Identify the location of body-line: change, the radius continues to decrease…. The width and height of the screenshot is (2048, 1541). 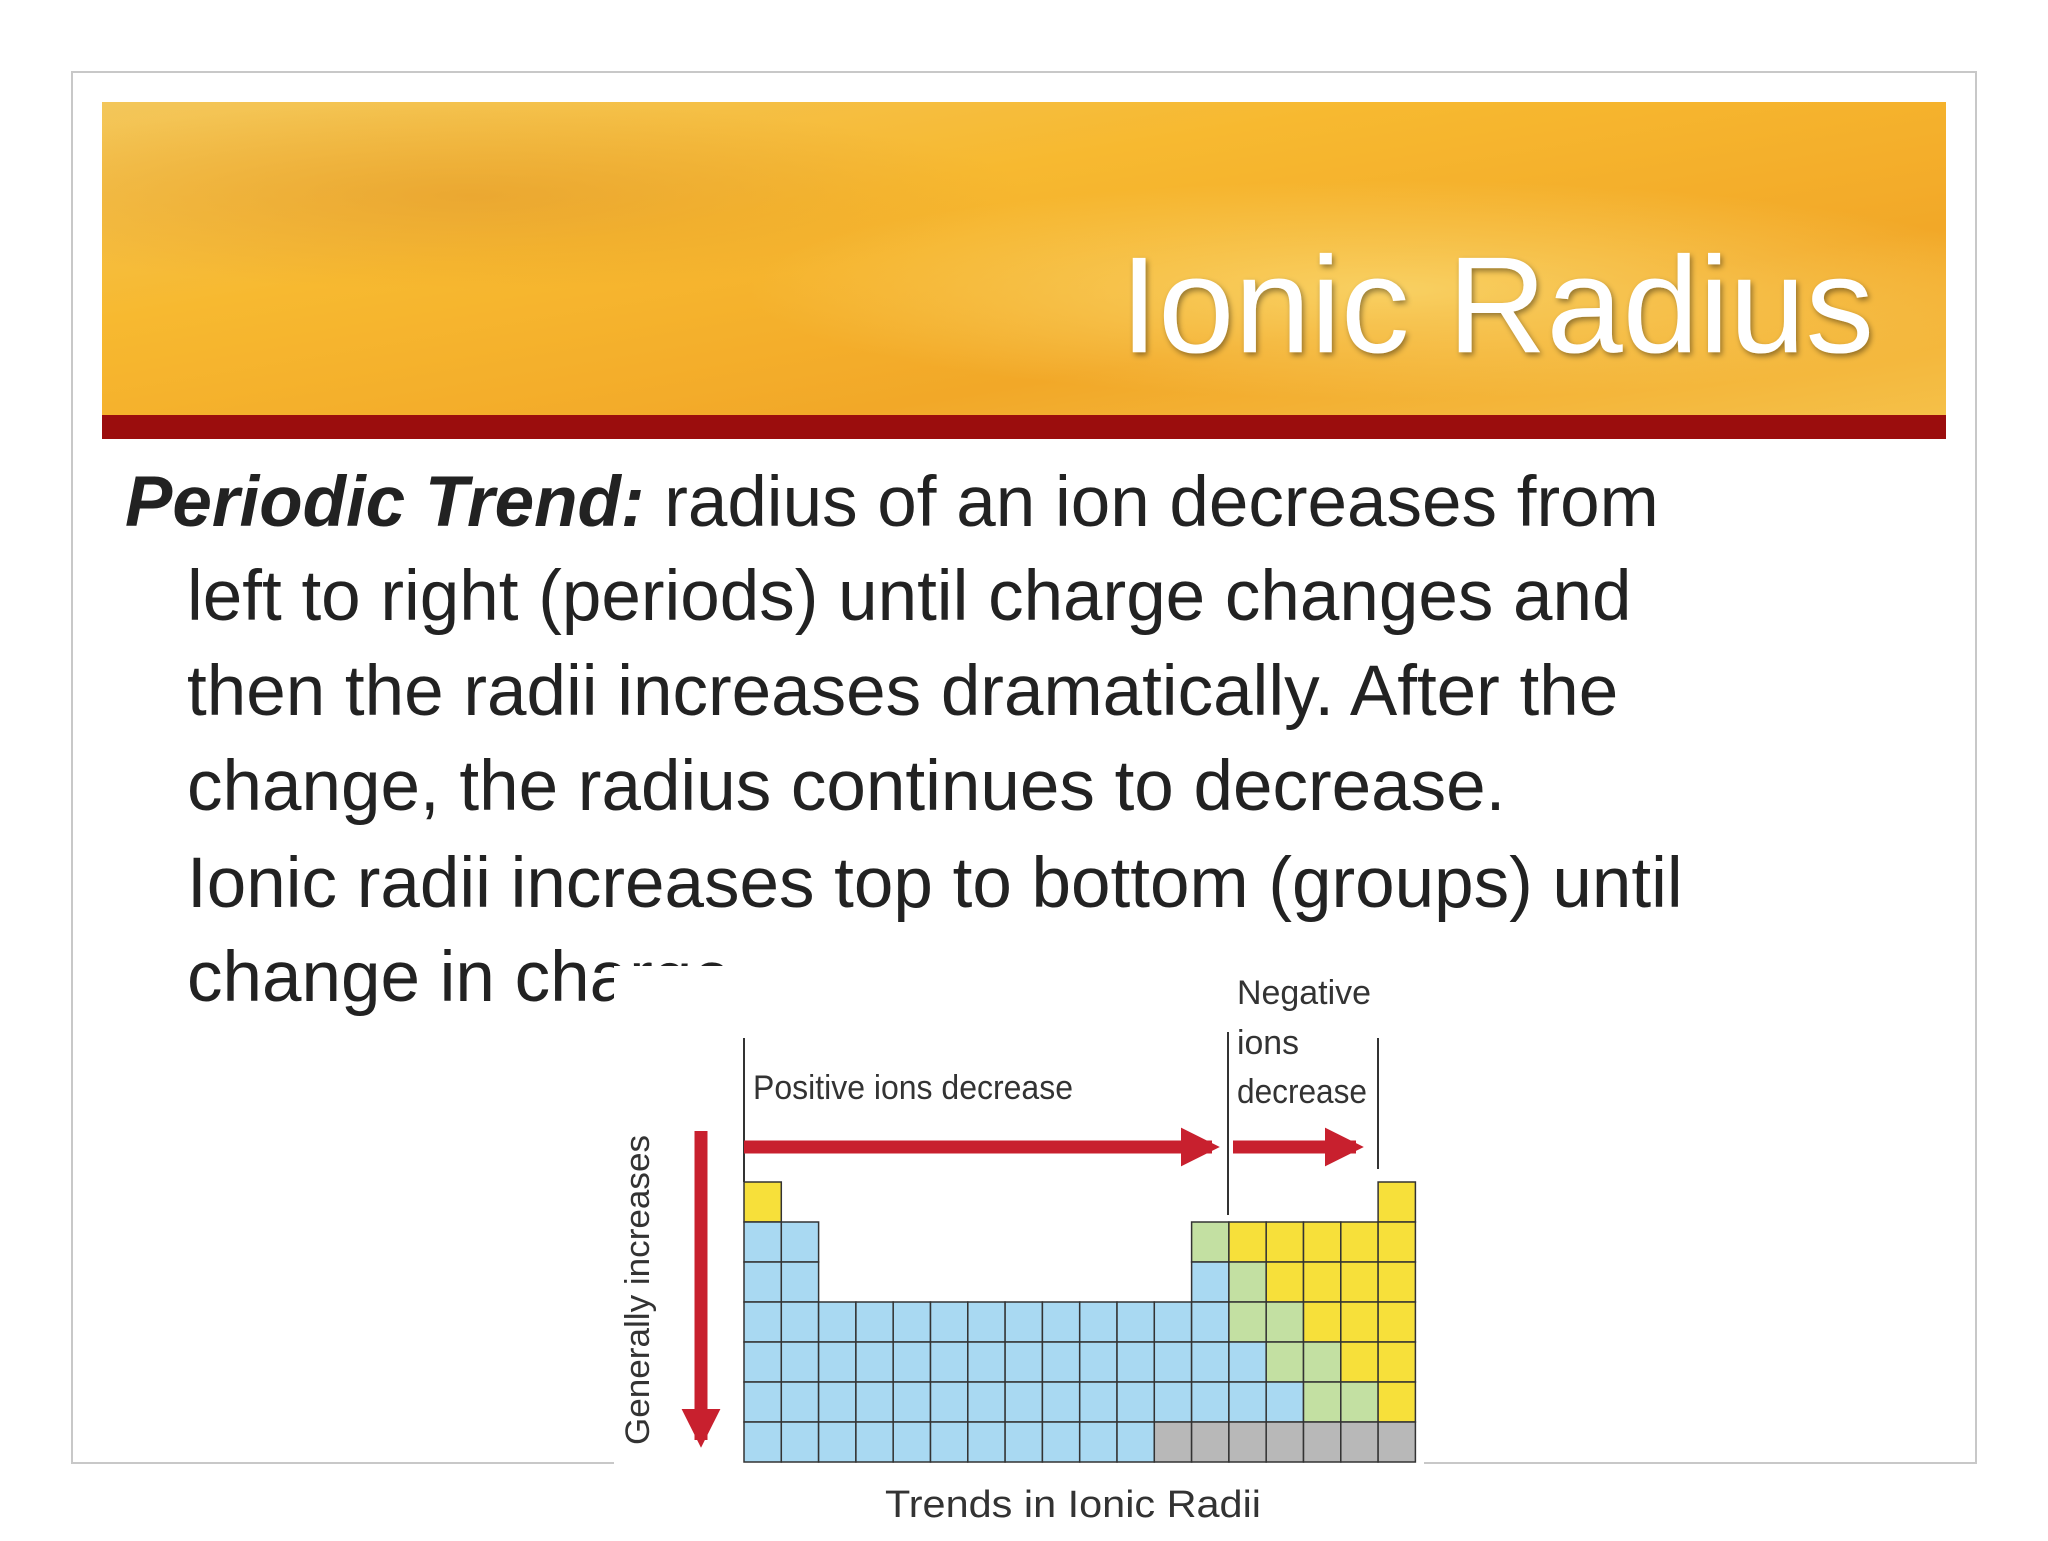
(846, 786).